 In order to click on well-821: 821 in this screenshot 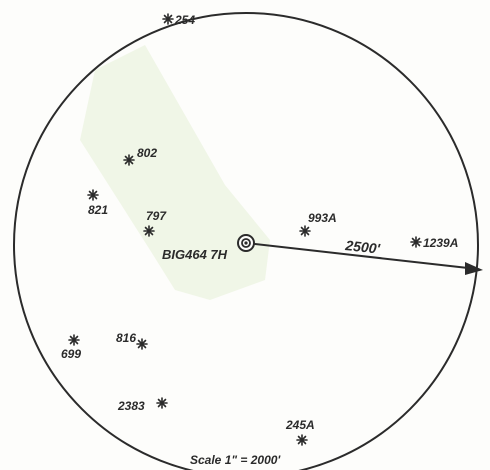, I will do `click(97, 203)`.